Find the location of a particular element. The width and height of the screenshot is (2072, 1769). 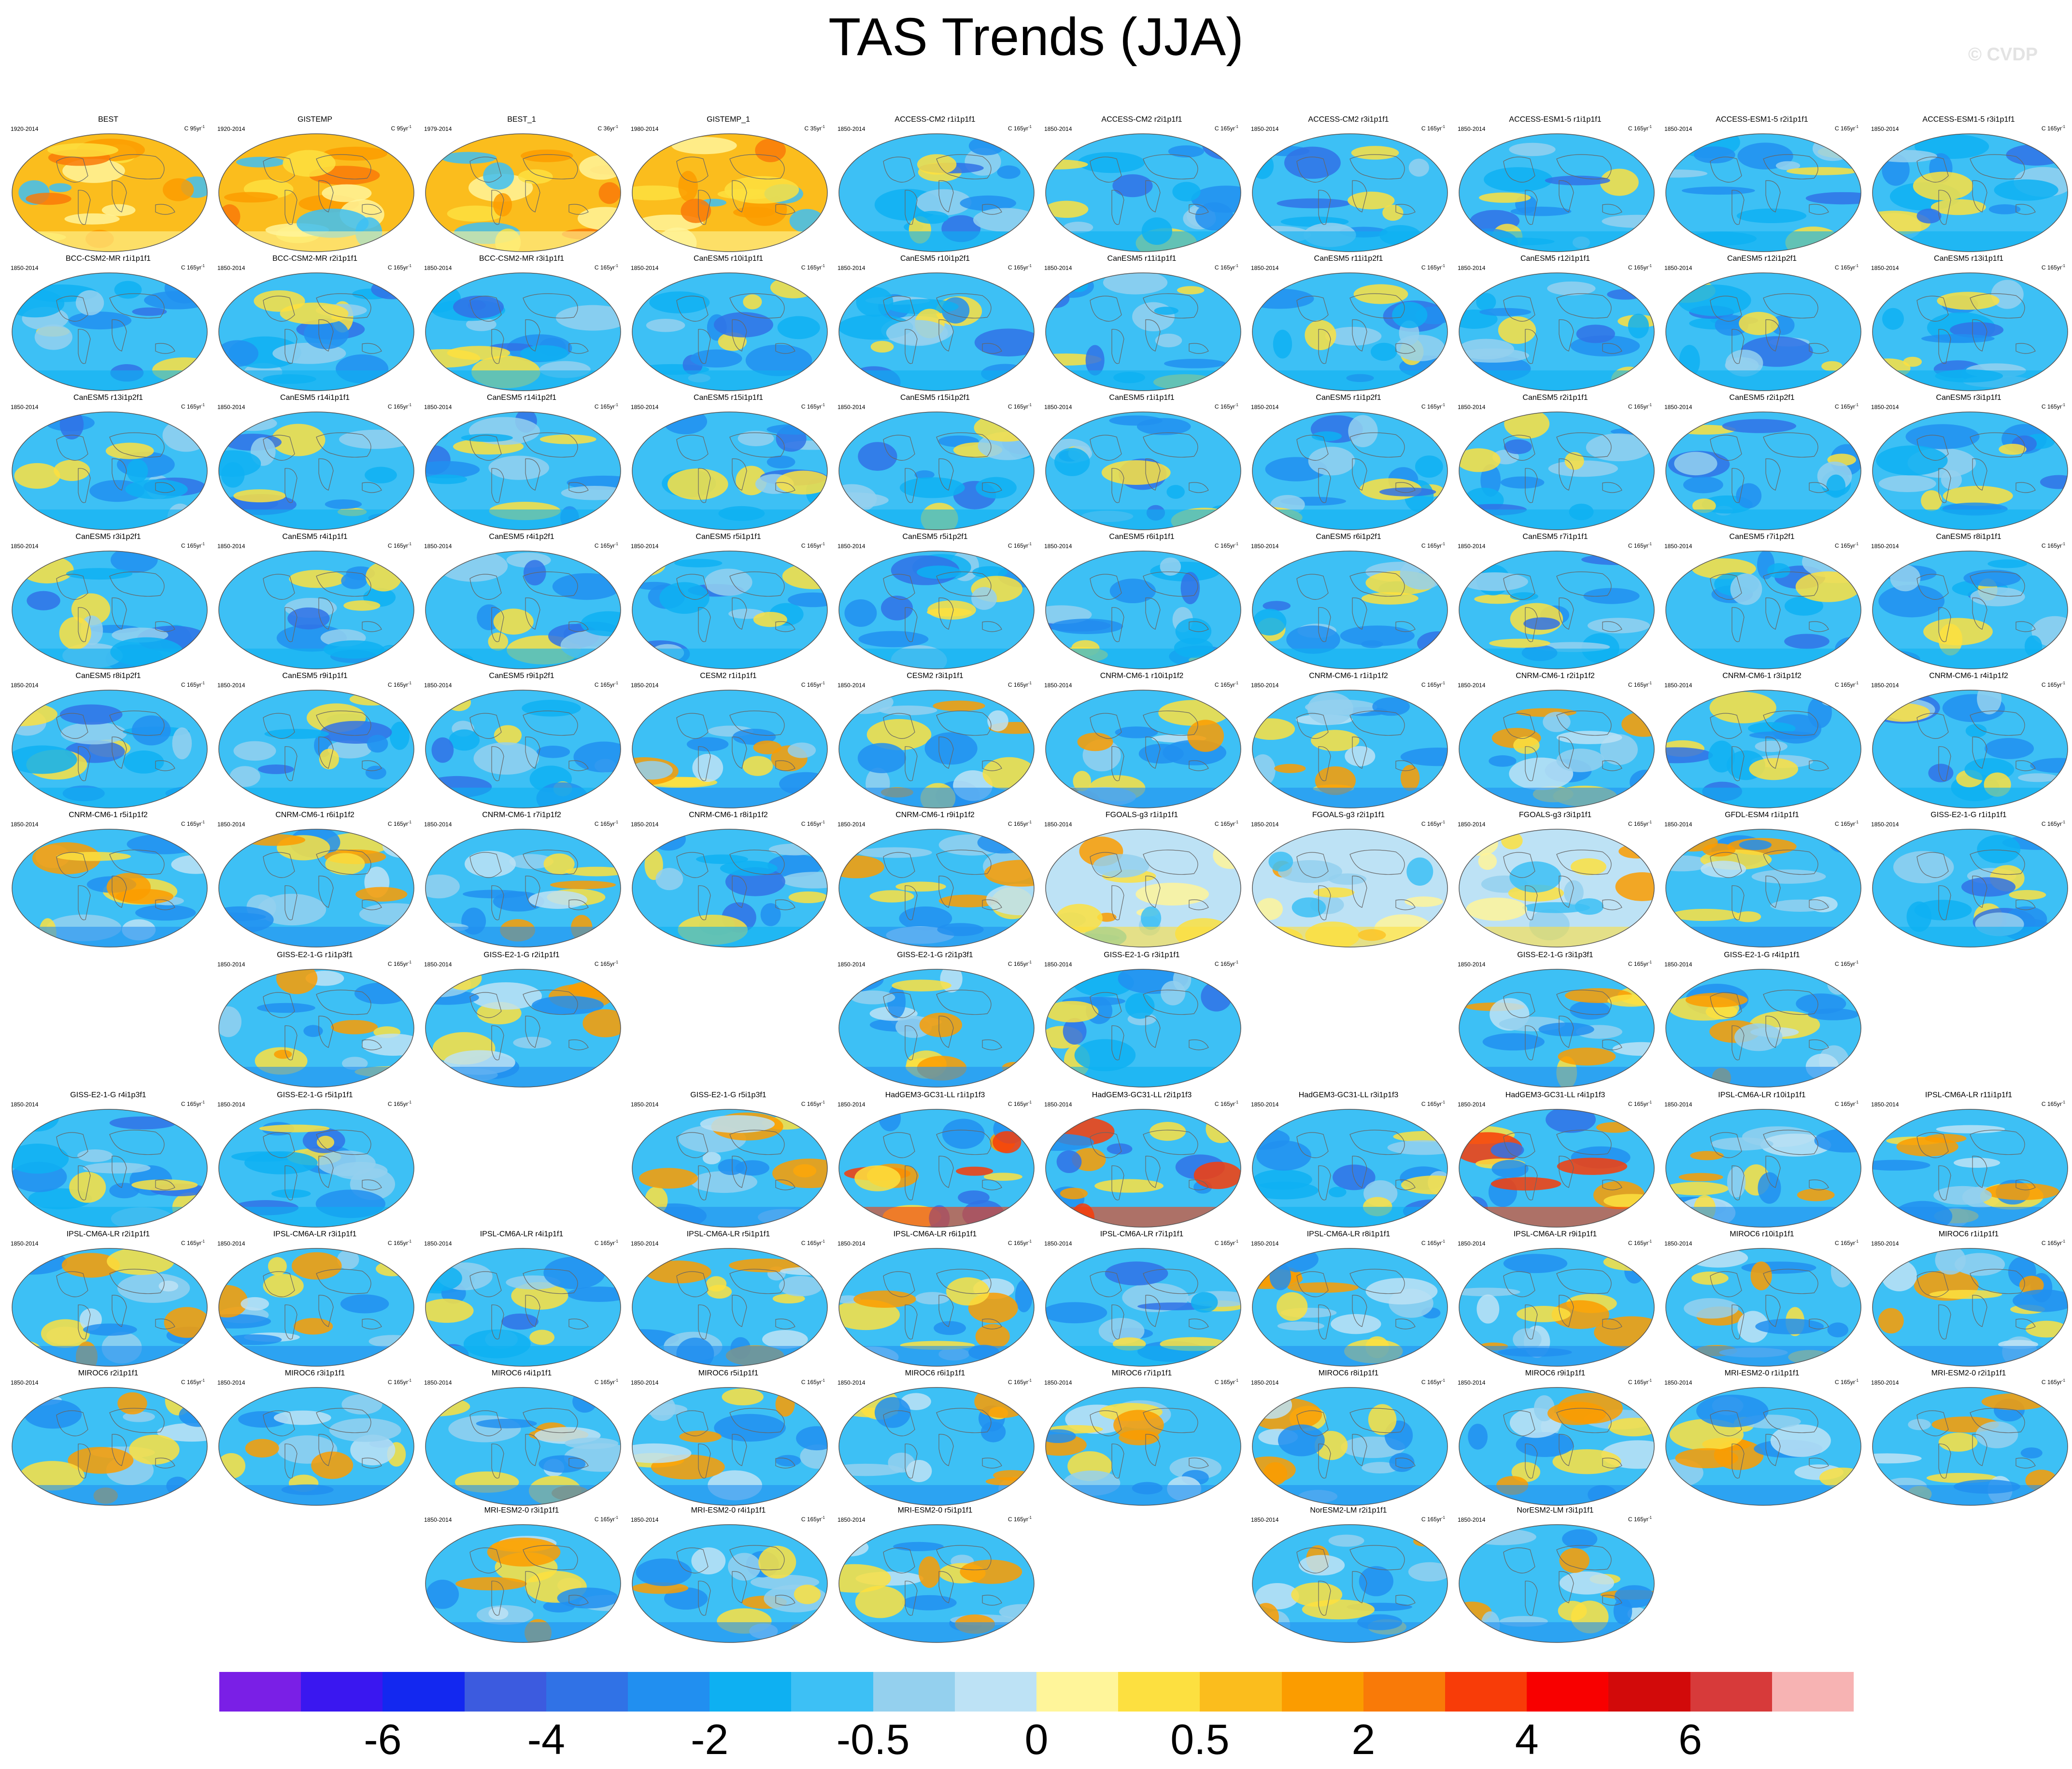

map-panel: GISS-E2-1-G r1i1p3f1 1850-2014 C 165yr-1 is located at coordinates (315, 1020).